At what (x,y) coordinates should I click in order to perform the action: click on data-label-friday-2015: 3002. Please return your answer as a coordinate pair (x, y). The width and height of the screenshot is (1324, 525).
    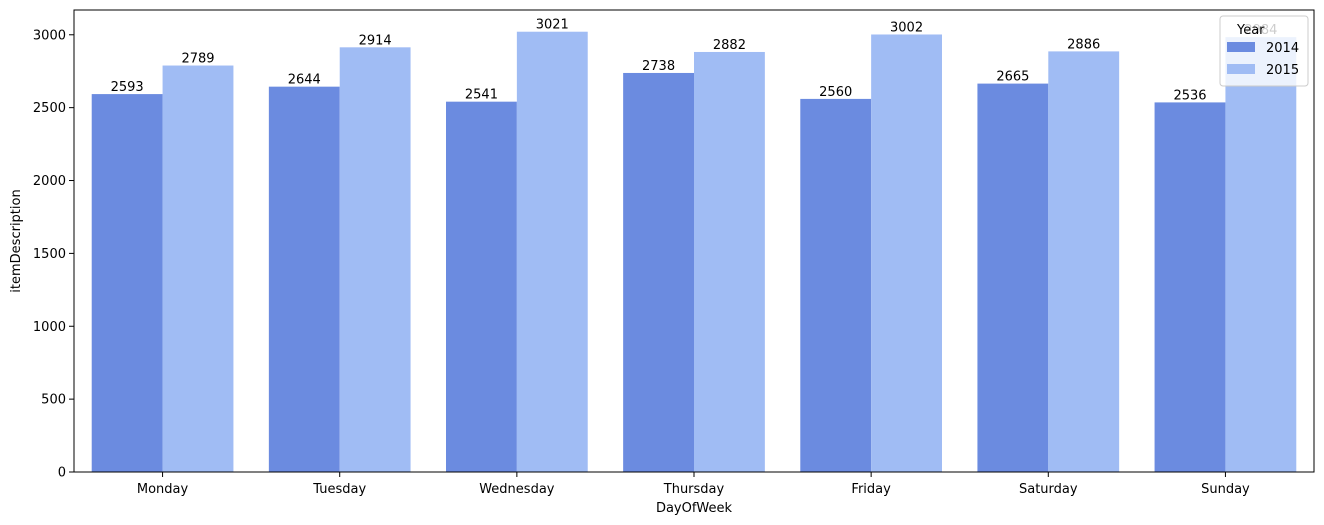
    Looking at the image, I should click on (906, 27).